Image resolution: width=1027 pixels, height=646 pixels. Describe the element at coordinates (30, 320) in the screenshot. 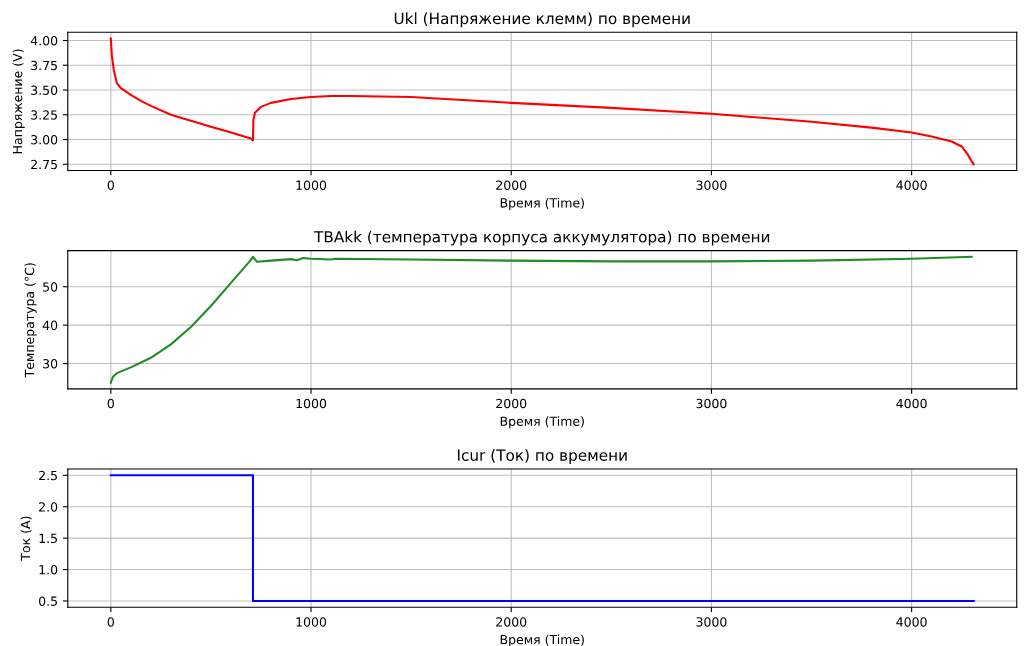

I see `y-axis-title: Температура (°C)` at that location.